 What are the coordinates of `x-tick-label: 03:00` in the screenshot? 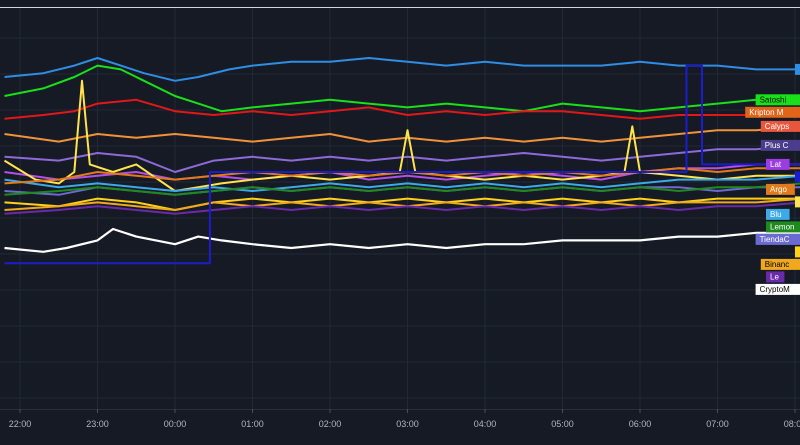 It's located at (407, 424).